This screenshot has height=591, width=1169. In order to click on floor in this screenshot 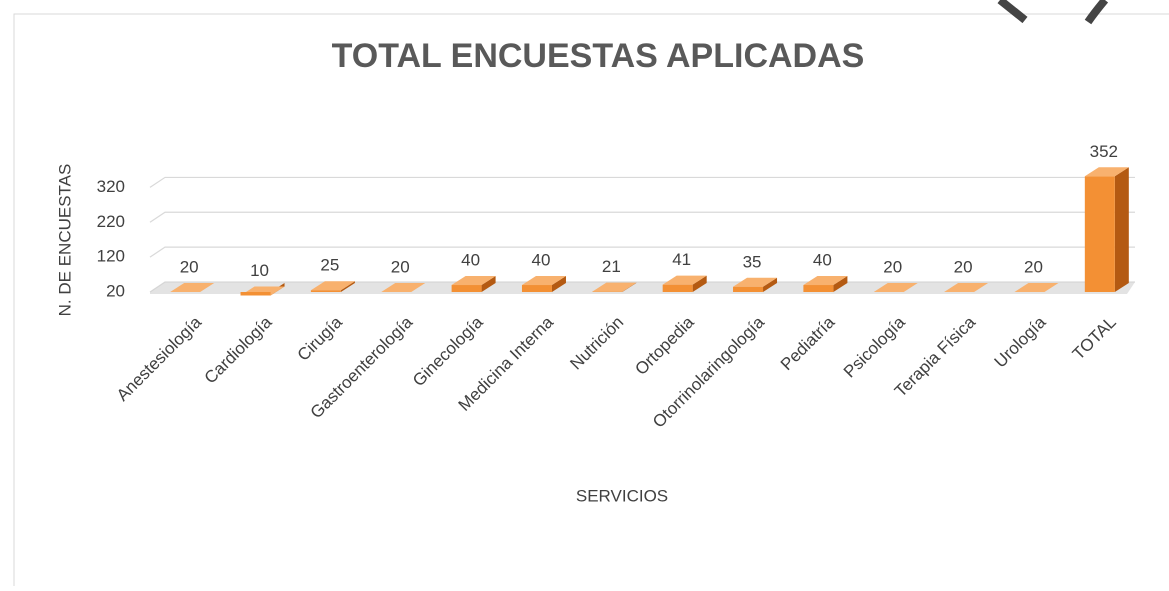, I will do `click(642, 288)`.